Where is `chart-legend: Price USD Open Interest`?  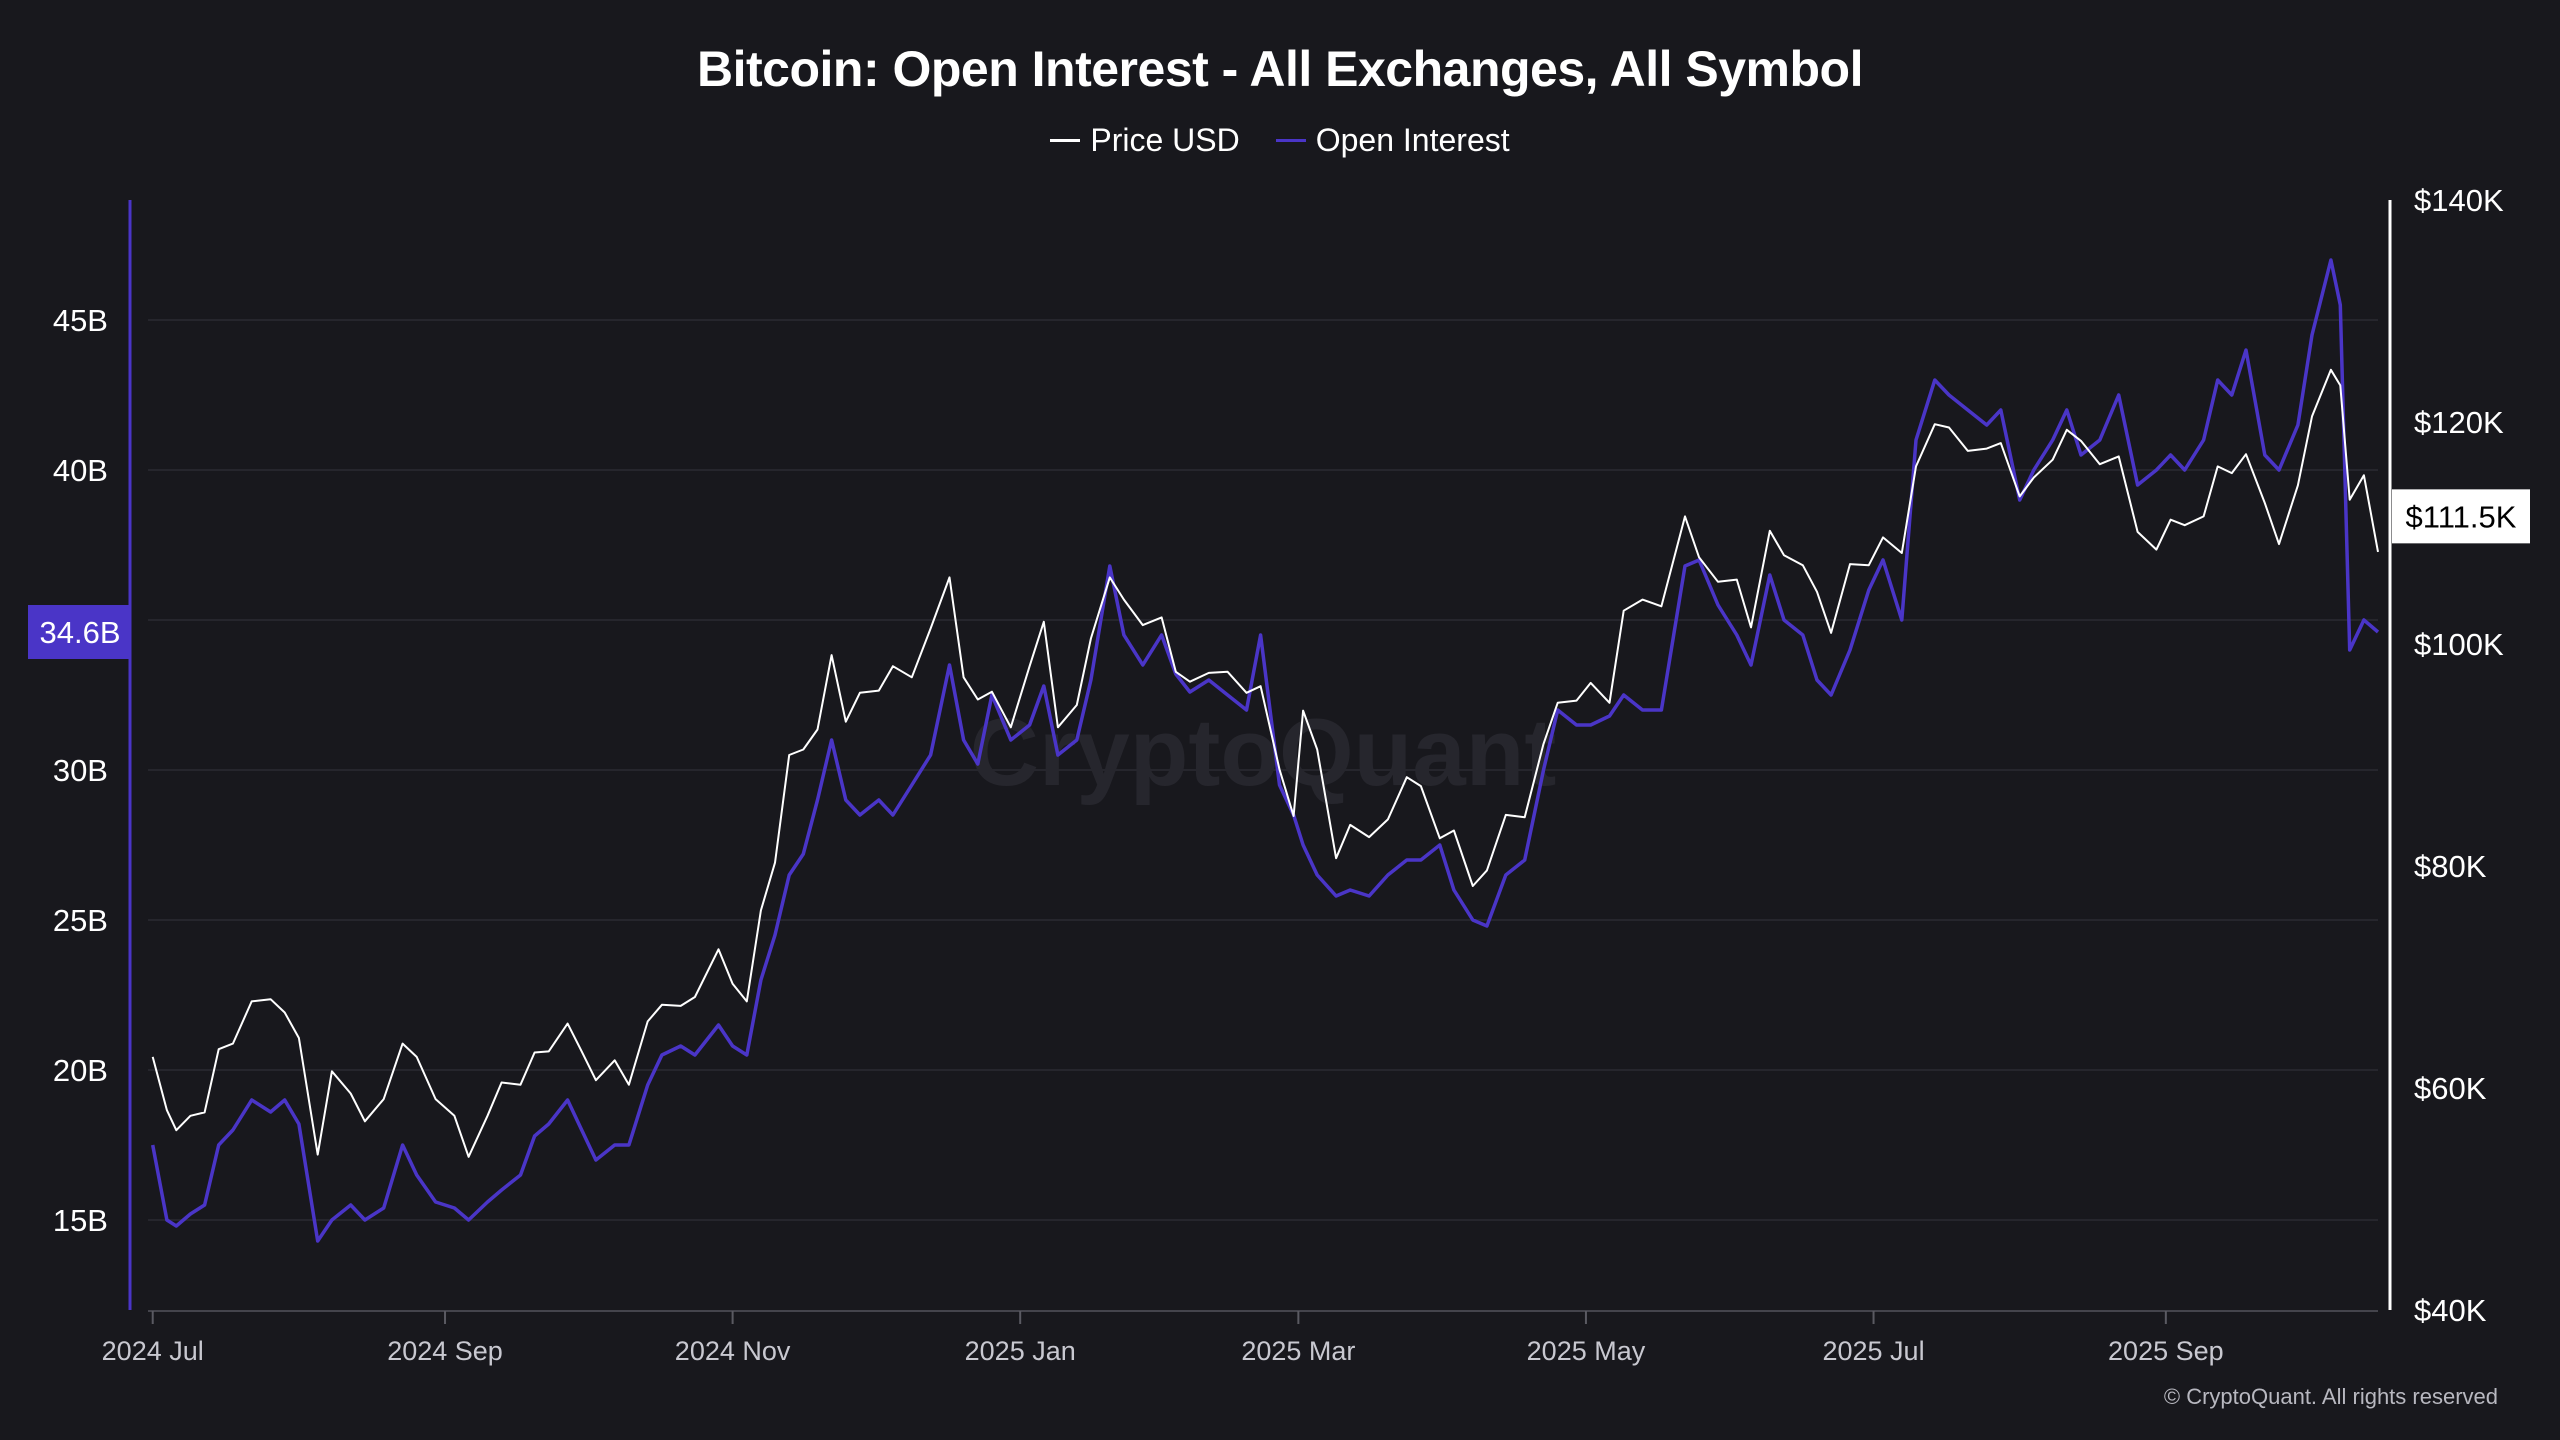
chart-legend: Price USD Open Interest is located at coordinates (1280, 140).